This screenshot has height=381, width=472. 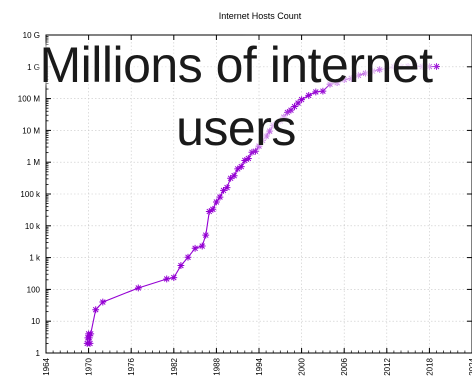 I want to click on x-tick-label: 2018, so click(x=429, y=366).